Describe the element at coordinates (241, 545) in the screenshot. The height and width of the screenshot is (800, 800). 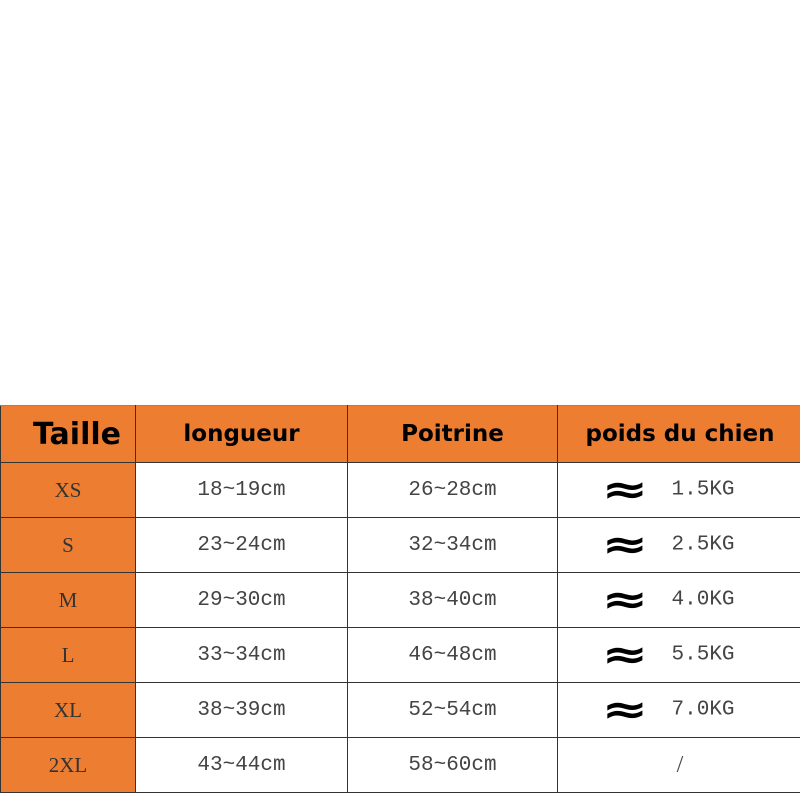
I see `length-cell: 23~24cm` at that location.